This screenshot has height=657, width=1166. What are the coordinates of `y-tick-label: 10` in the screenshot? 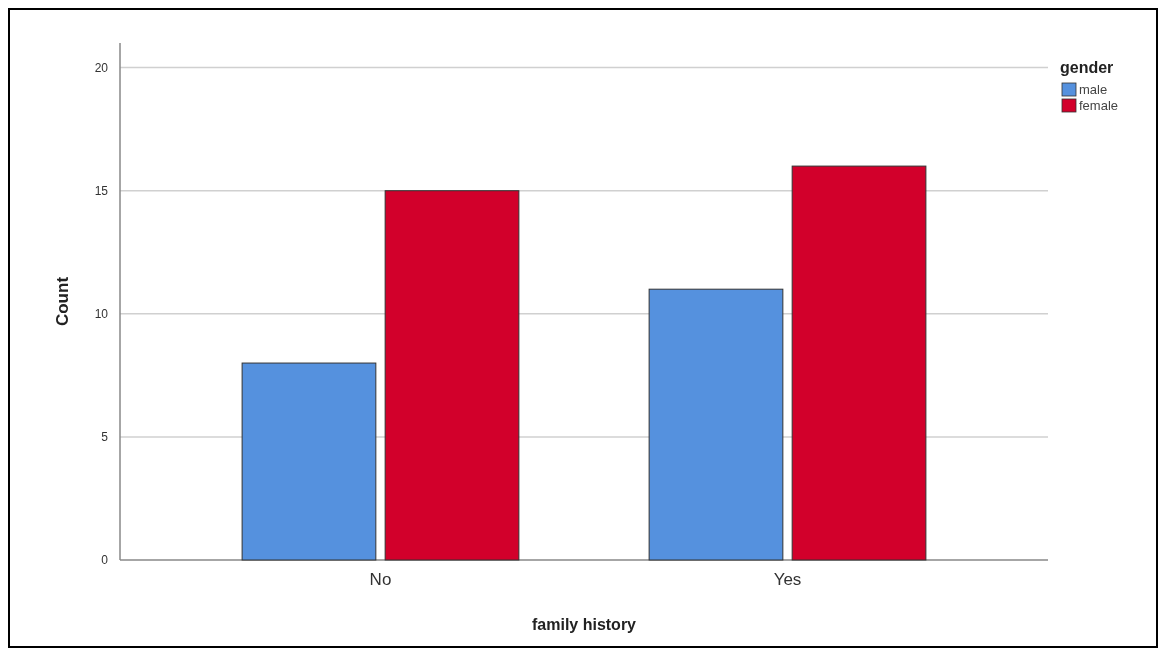 It's located at (101, 314).